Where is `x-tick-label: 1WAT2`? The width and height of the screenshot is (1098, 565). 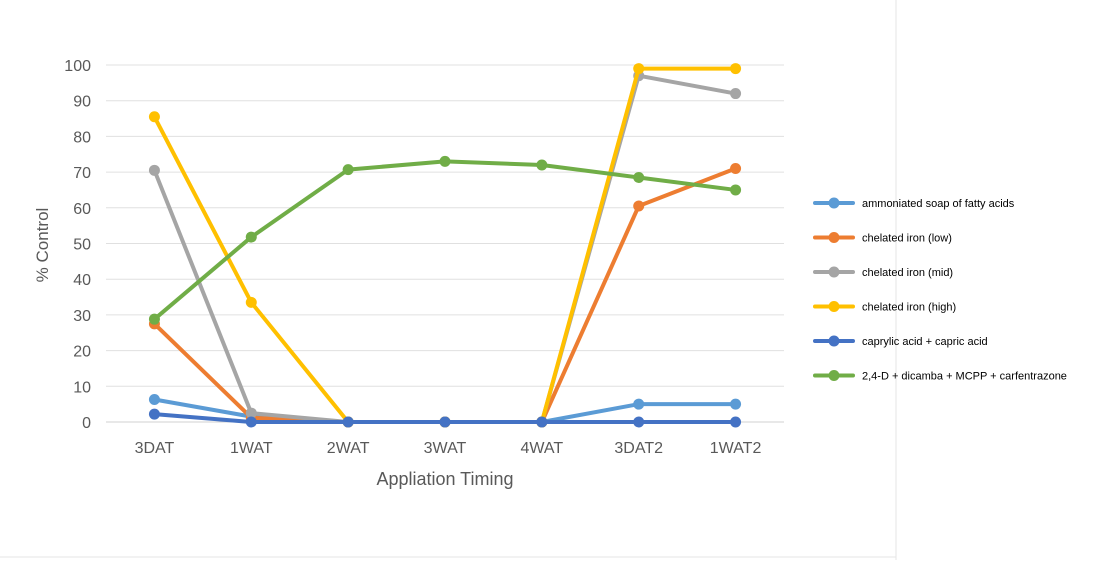
x-tick-label: 1WAT2 is located at coordinates (736, 448).